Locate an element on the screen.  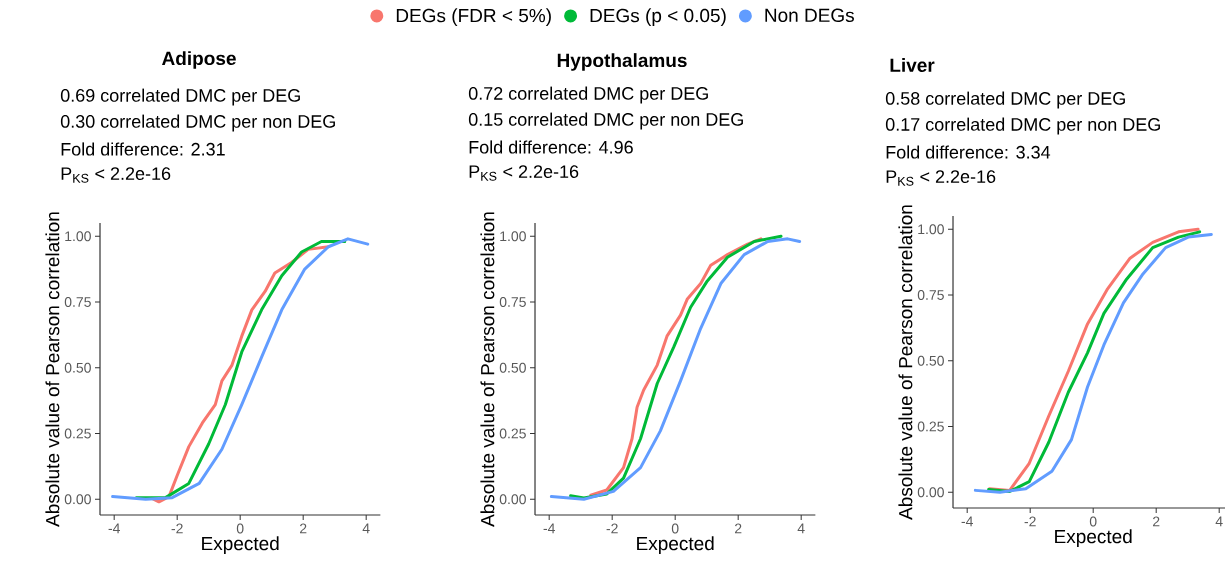
chart-title: Hypothalamus is located at coordinates (622, 62).